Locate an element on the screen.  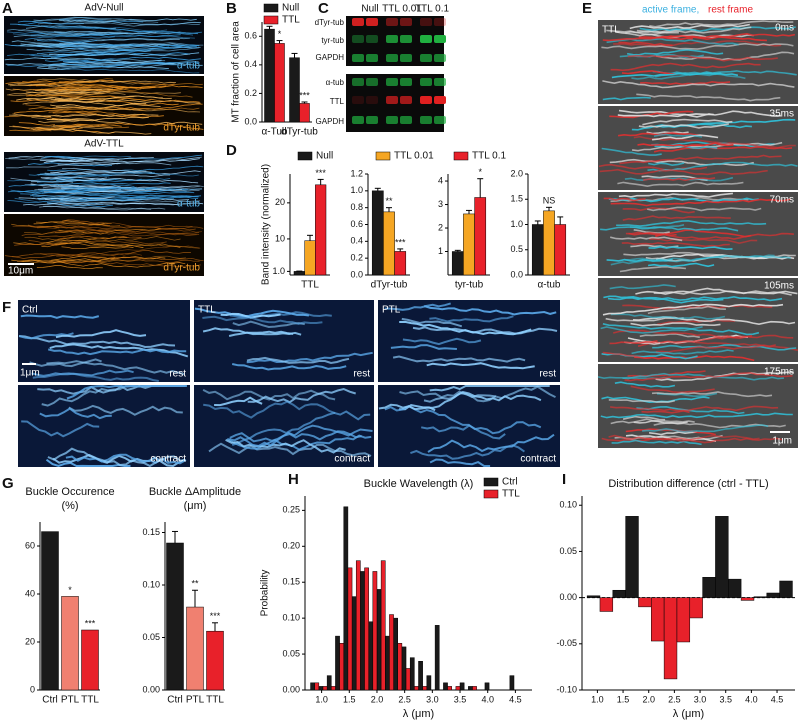
state-label: rest is located at coordinates (547, 374).